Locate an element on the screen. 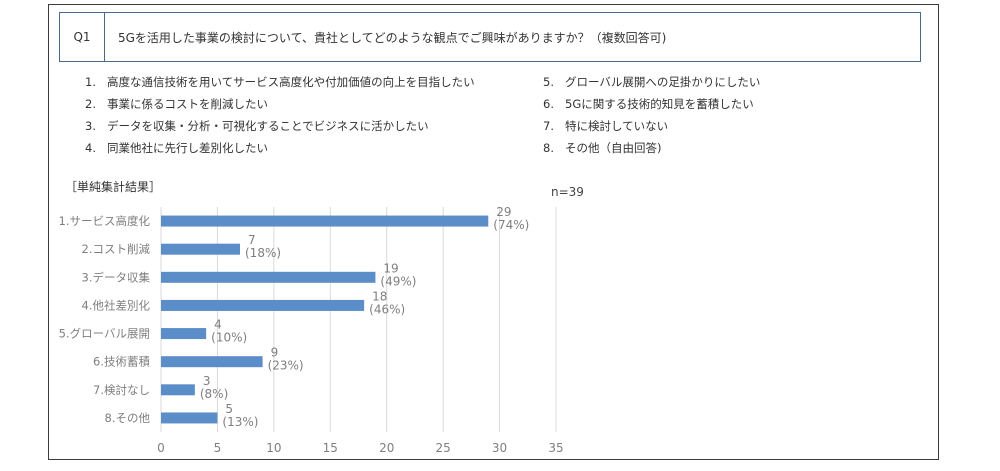  sample-size-label: n=39 is located at coordinates (567, 192).